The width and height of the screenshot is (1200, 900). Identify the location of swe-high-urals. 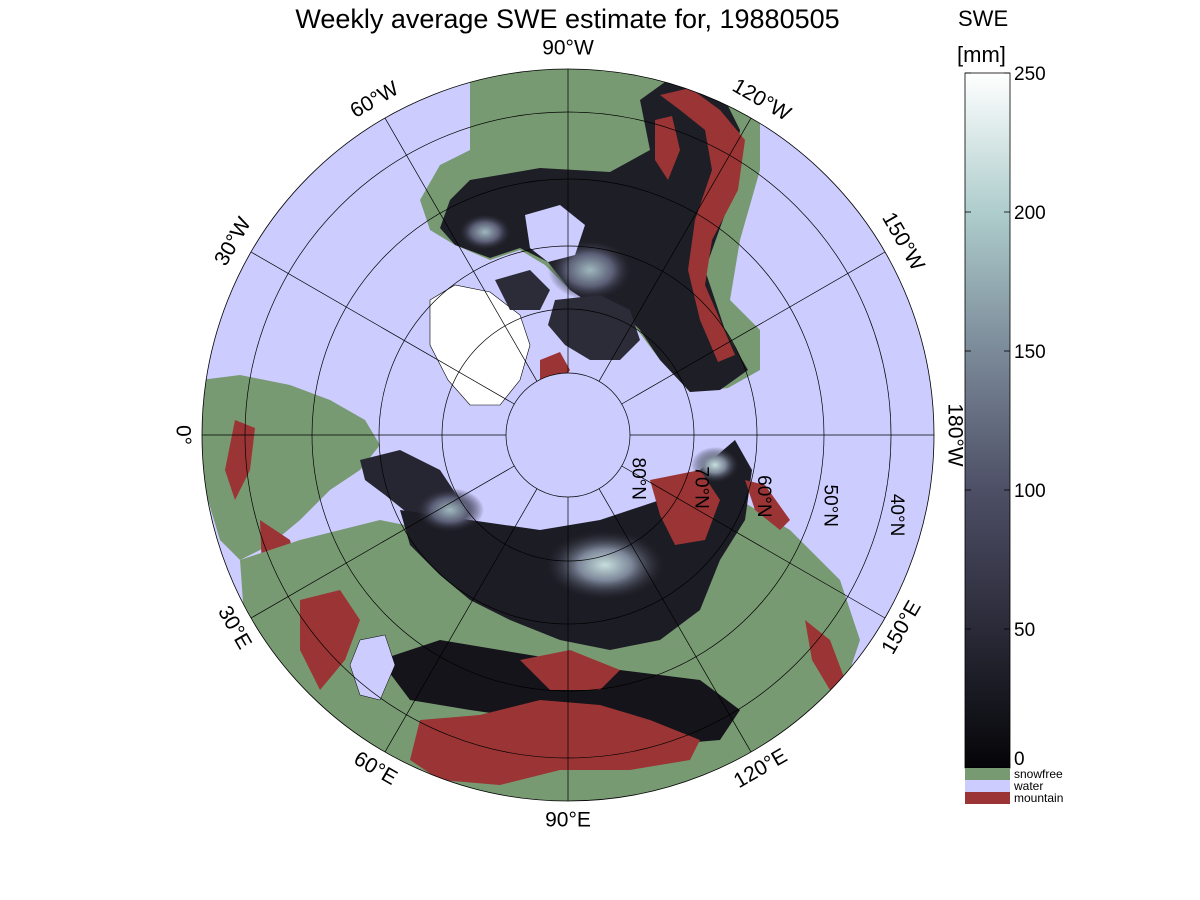
(450, 510).